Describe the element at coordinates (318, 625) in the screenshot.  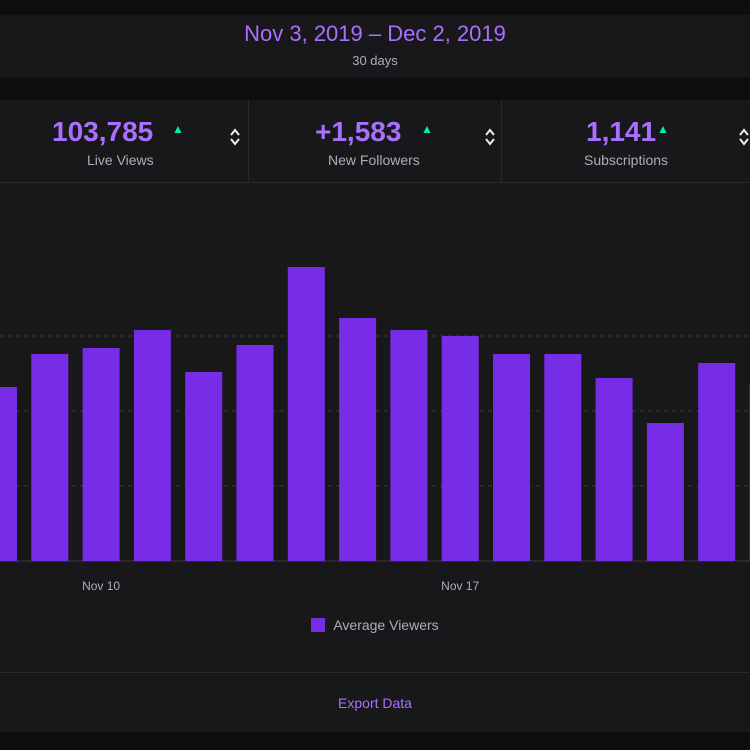
I see `legend-swatch` at that location.